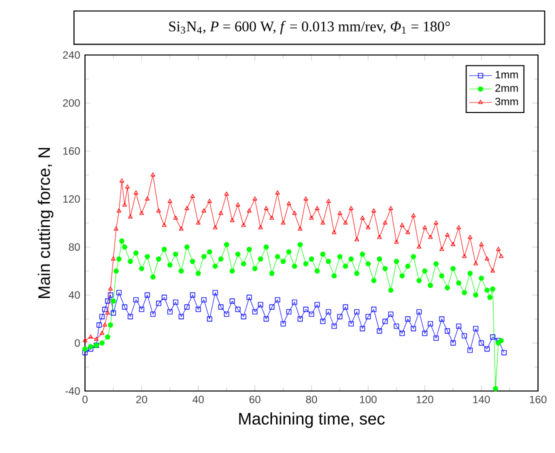 Image resolution: width=555 pixels, height=453 pixels. Describe the element at coordinates (74, 295) in the screenshot. I see `y-tick-label: 40` at that location.